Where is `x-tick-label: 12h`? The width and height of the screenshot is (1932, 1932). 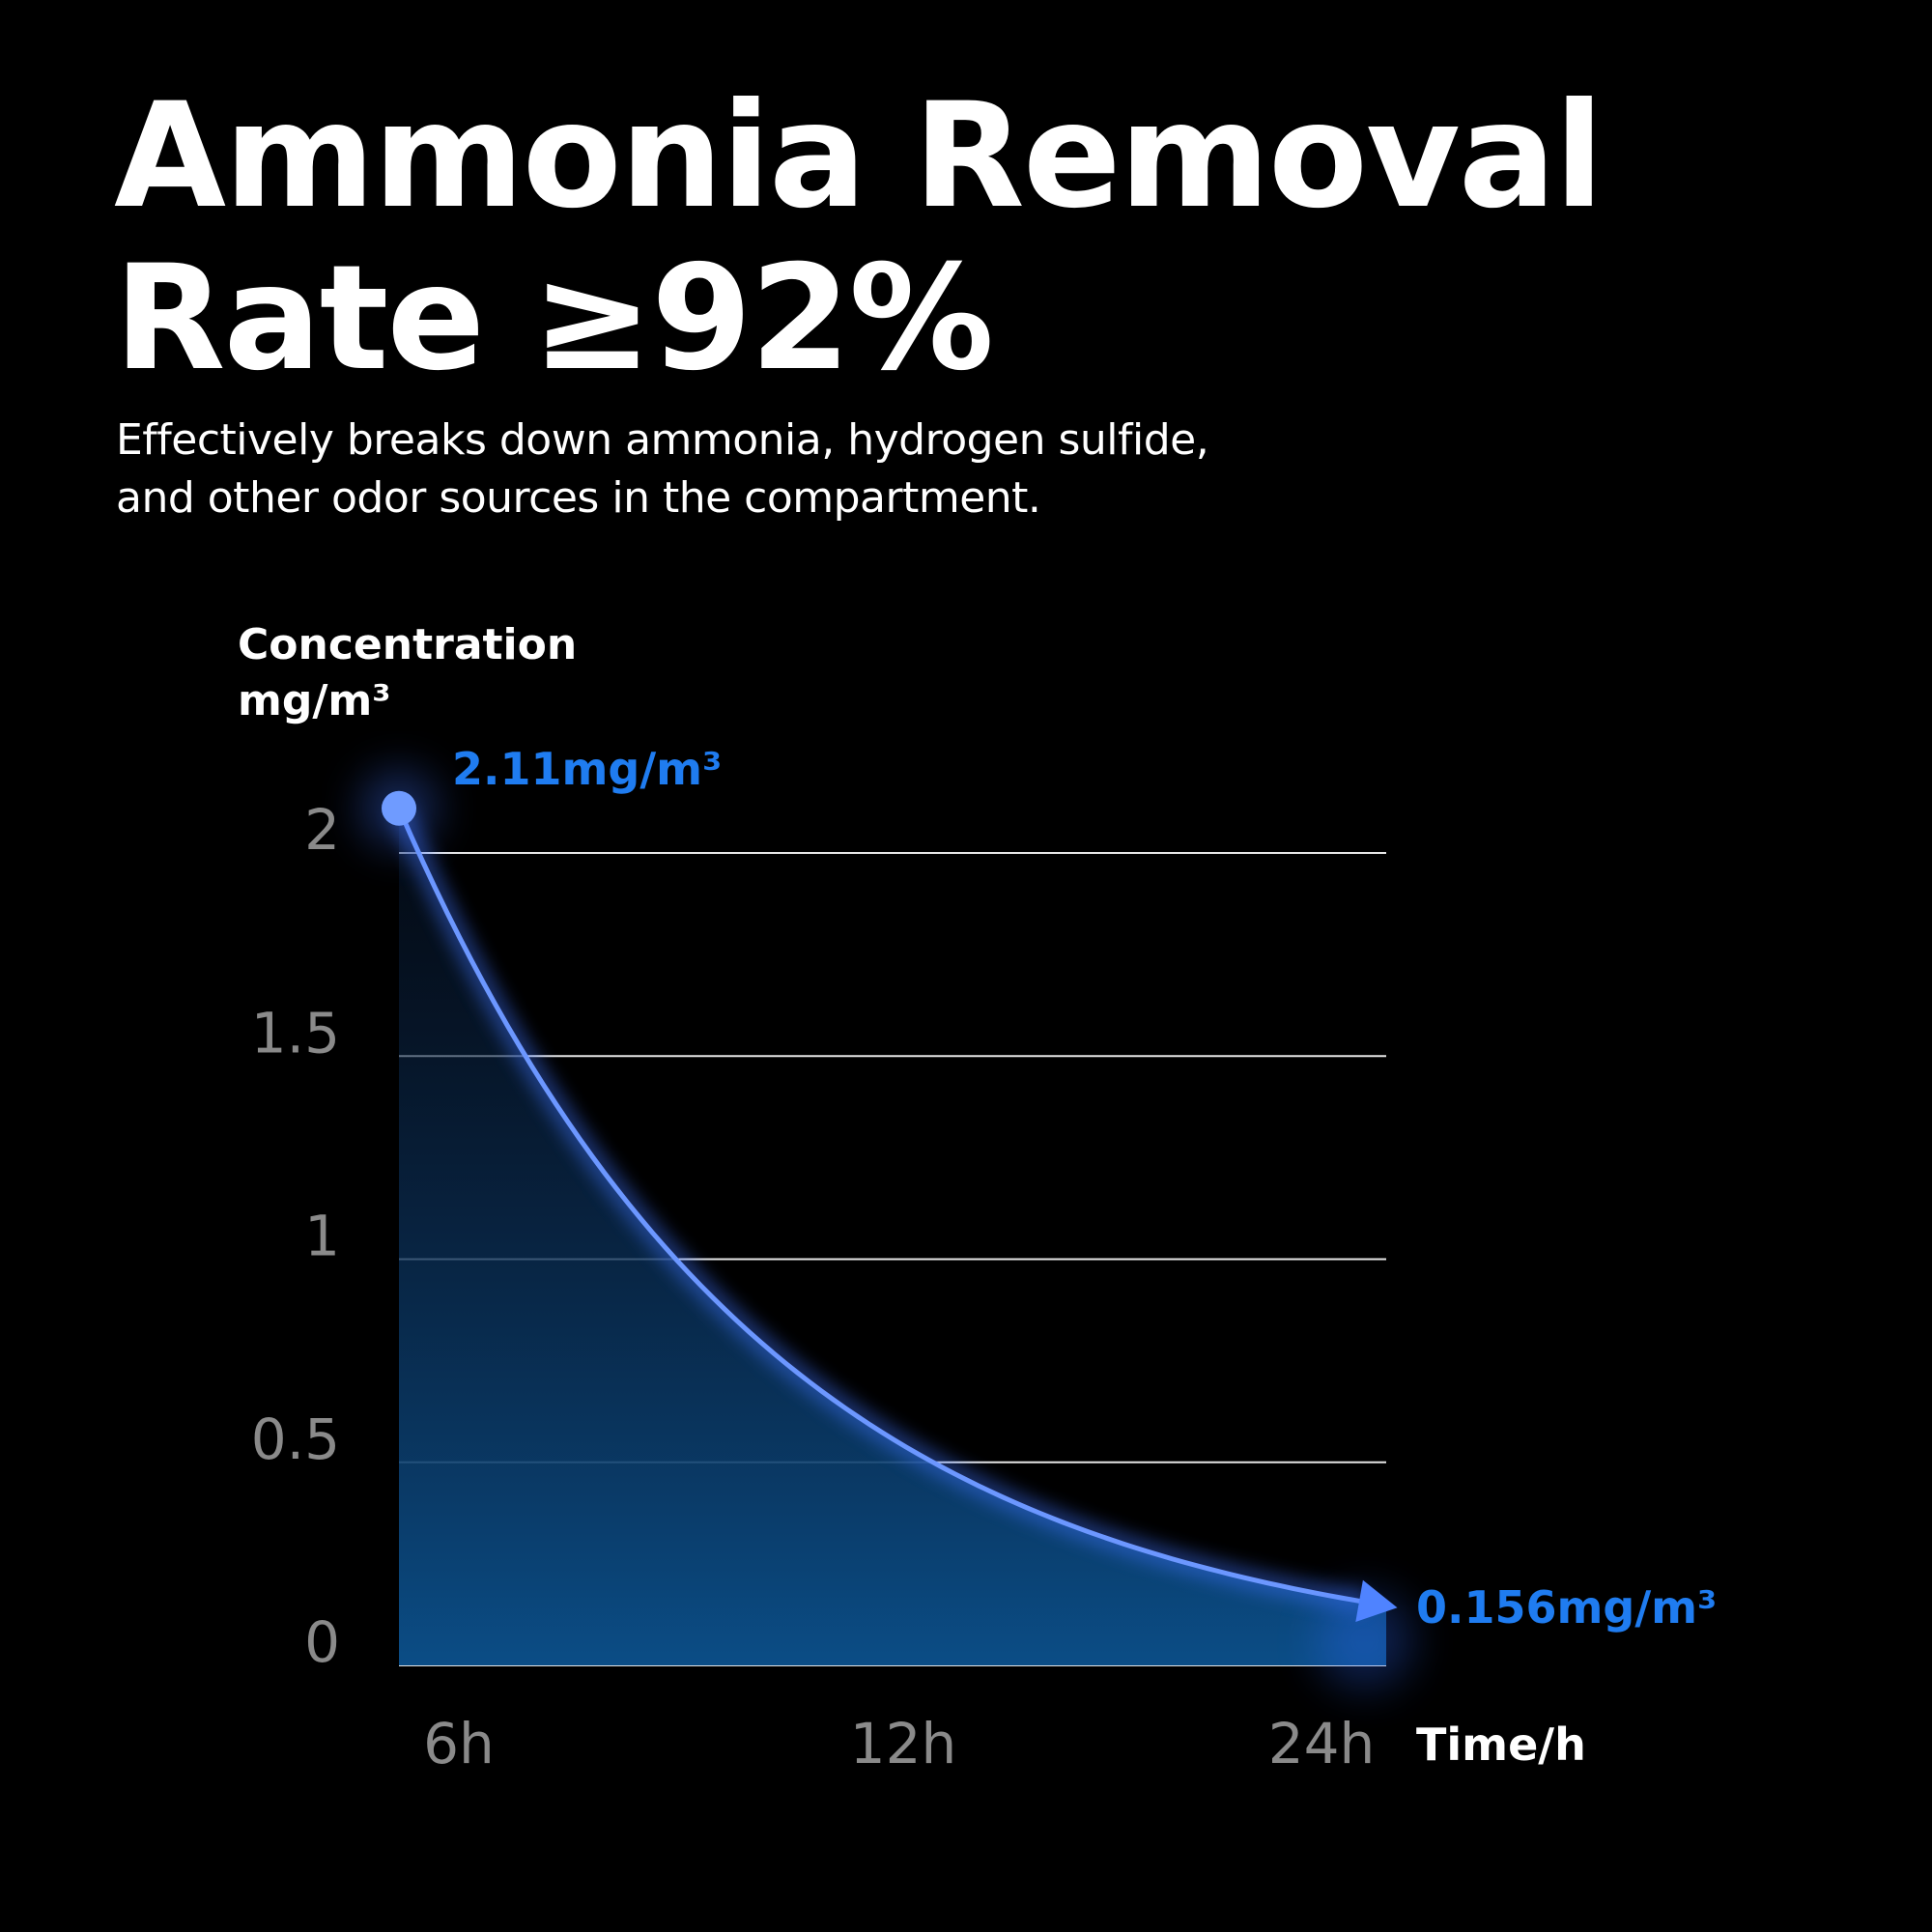
x-tick-label: 12h is located at coordinates (903, 1743).